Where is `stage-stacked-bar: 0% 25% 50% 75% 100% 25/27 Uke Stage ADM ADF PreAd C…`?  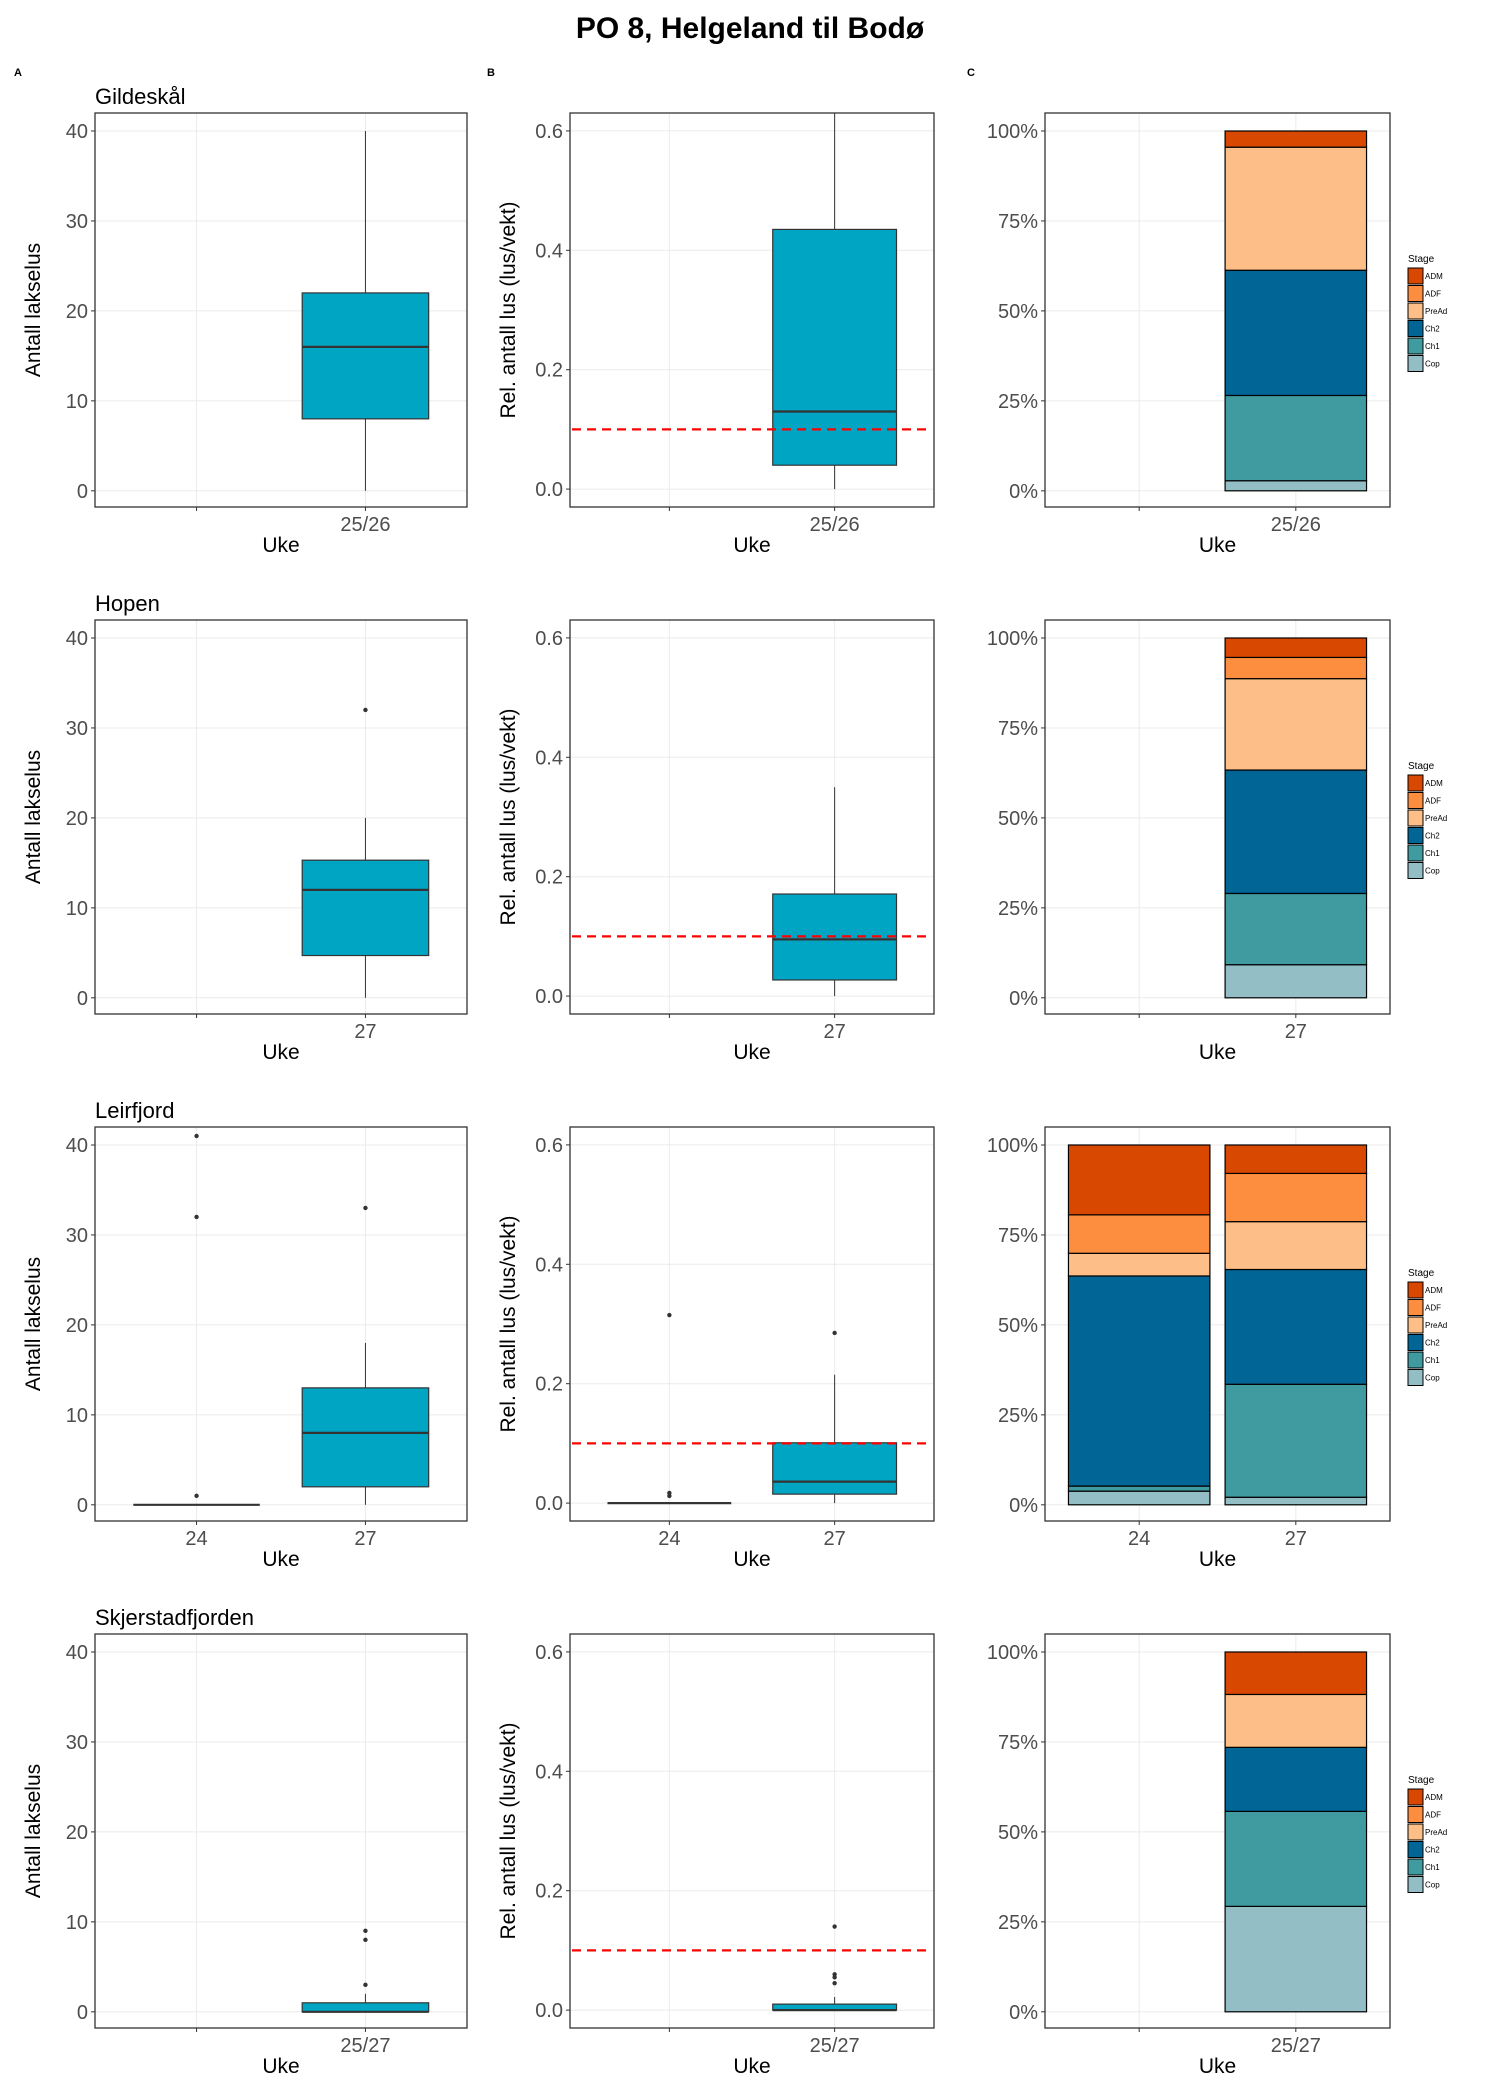
stage-stacked-bar: 0% 25% 50% 75% 100% 25/27 Uke Stage ADM ADF PreAd C… is located at coordinates (1217, 1855).